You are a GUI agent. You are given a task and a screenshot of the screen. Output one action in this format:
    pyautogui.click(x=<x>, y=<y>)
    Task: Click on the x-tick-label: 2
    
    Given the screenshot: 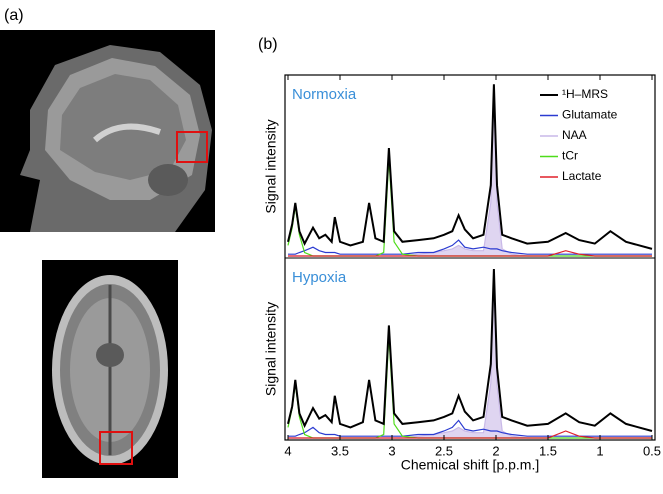 What is the action you would take?
    pyautogui.click(x=495, y=450)
    